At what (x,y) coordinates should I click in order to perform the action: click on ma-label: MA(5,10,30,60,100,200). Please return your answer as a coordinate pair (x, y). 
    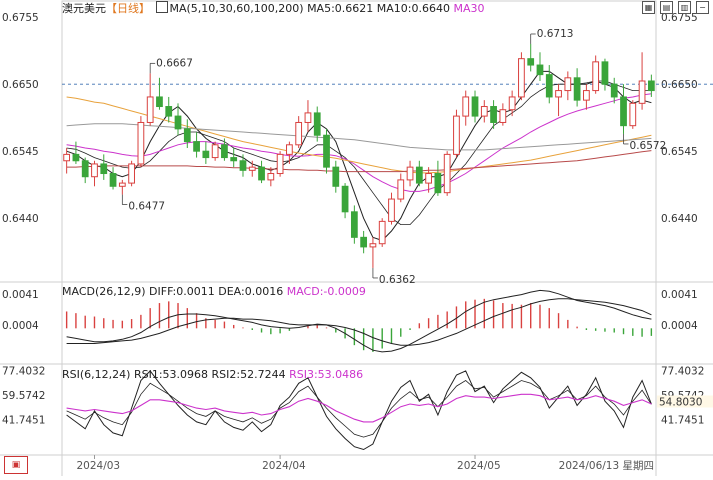
    Looking at the image, I should click on (236, 8).